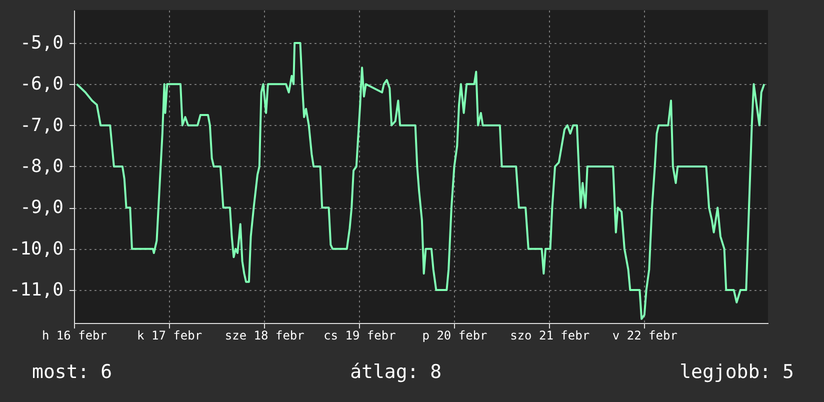 The image size is (824, 402). Describe the element at coordinates (42, 207) in the screenshot. I see `y-tick-label: -9,0` at that location.